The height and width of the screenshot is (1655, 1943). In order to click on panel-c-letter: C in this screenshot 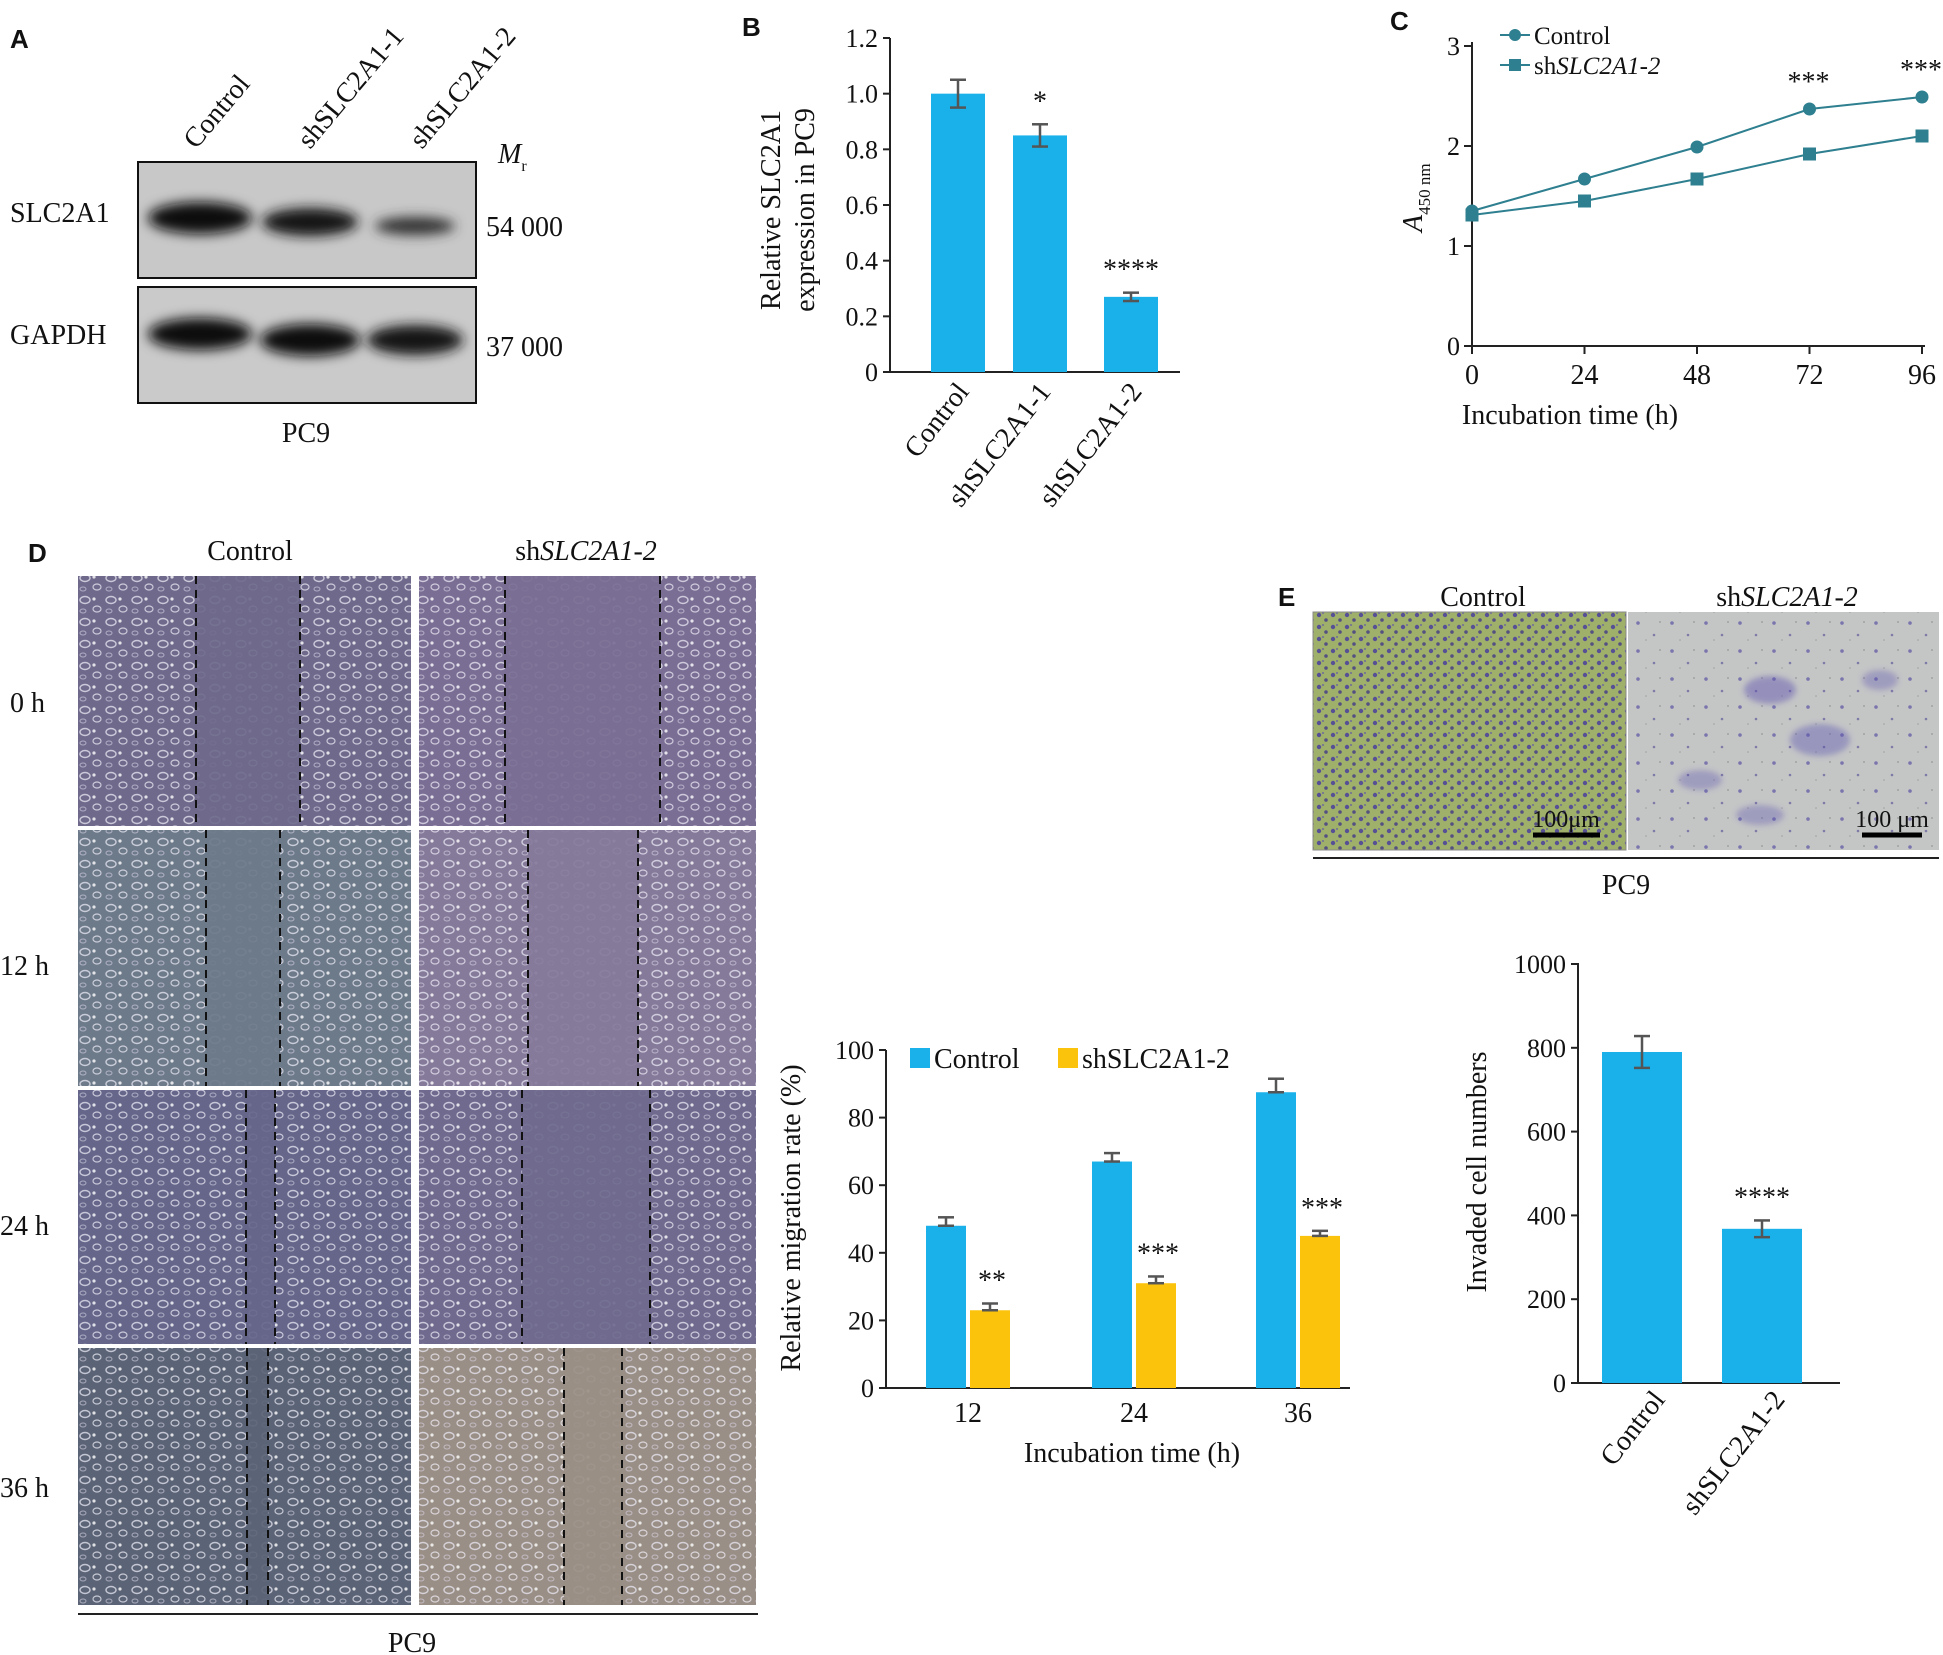, I will do `click(1399, 21)`.